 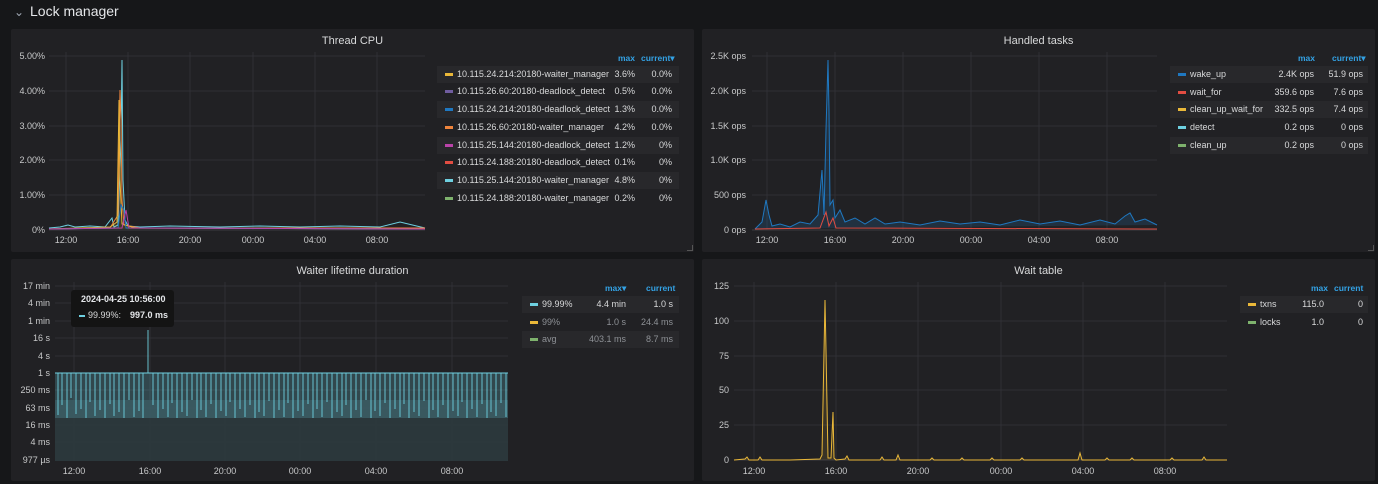 I want to click on legend-item: clean_up 0.2 ops 0 ops, so click(x=1269, y=145).